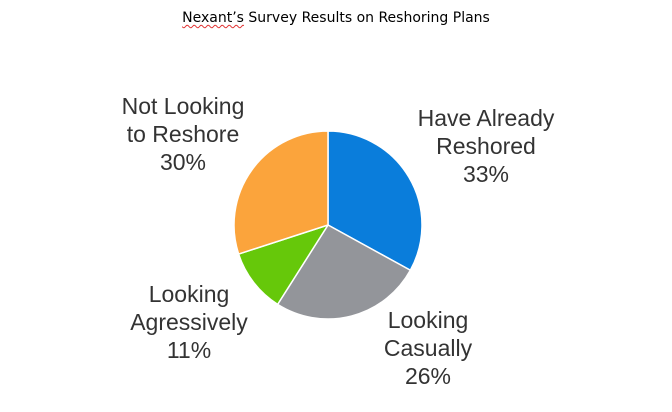 The width and height of the screenshot is (672, 412). What do you see at coordinates (213, 18) in the screenshot?
I see `chart-title-brand: Nexant’s` at bounding box center [213, 18].